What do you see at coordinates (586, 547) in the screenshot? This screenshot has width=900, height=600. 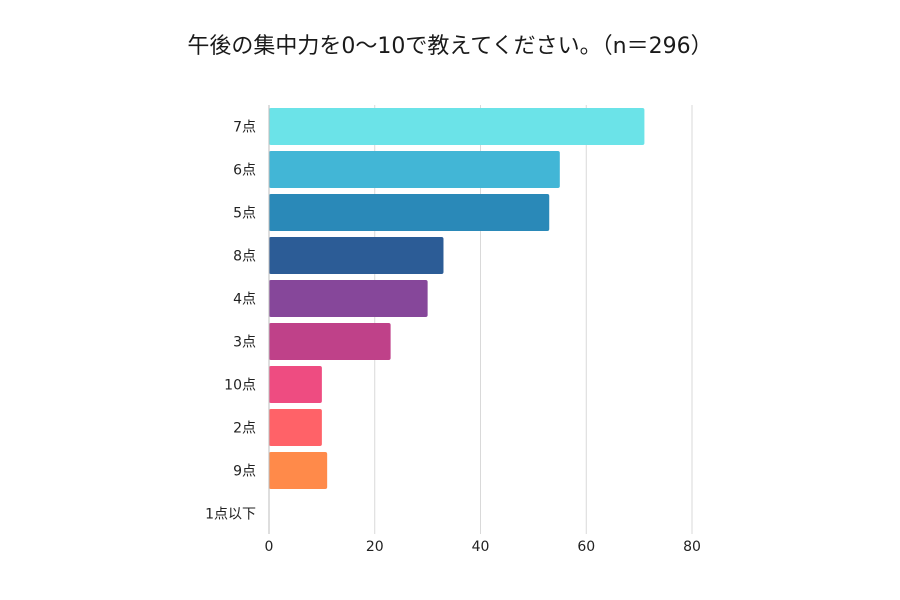 I see `x-tick-label: 60` at bounding box center [586, 547].